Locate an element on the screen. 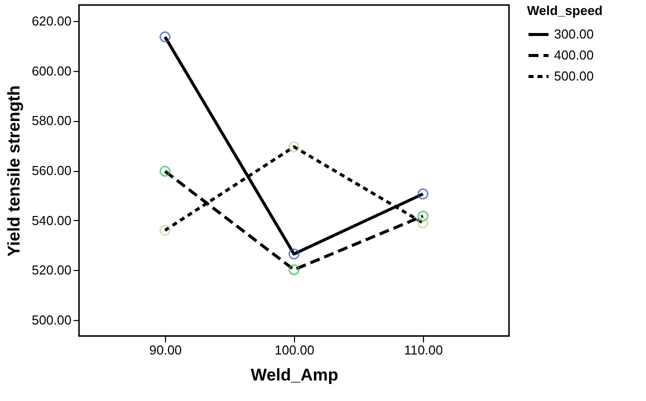  legend-label: 500.00 is located at coordinates (574, 76).